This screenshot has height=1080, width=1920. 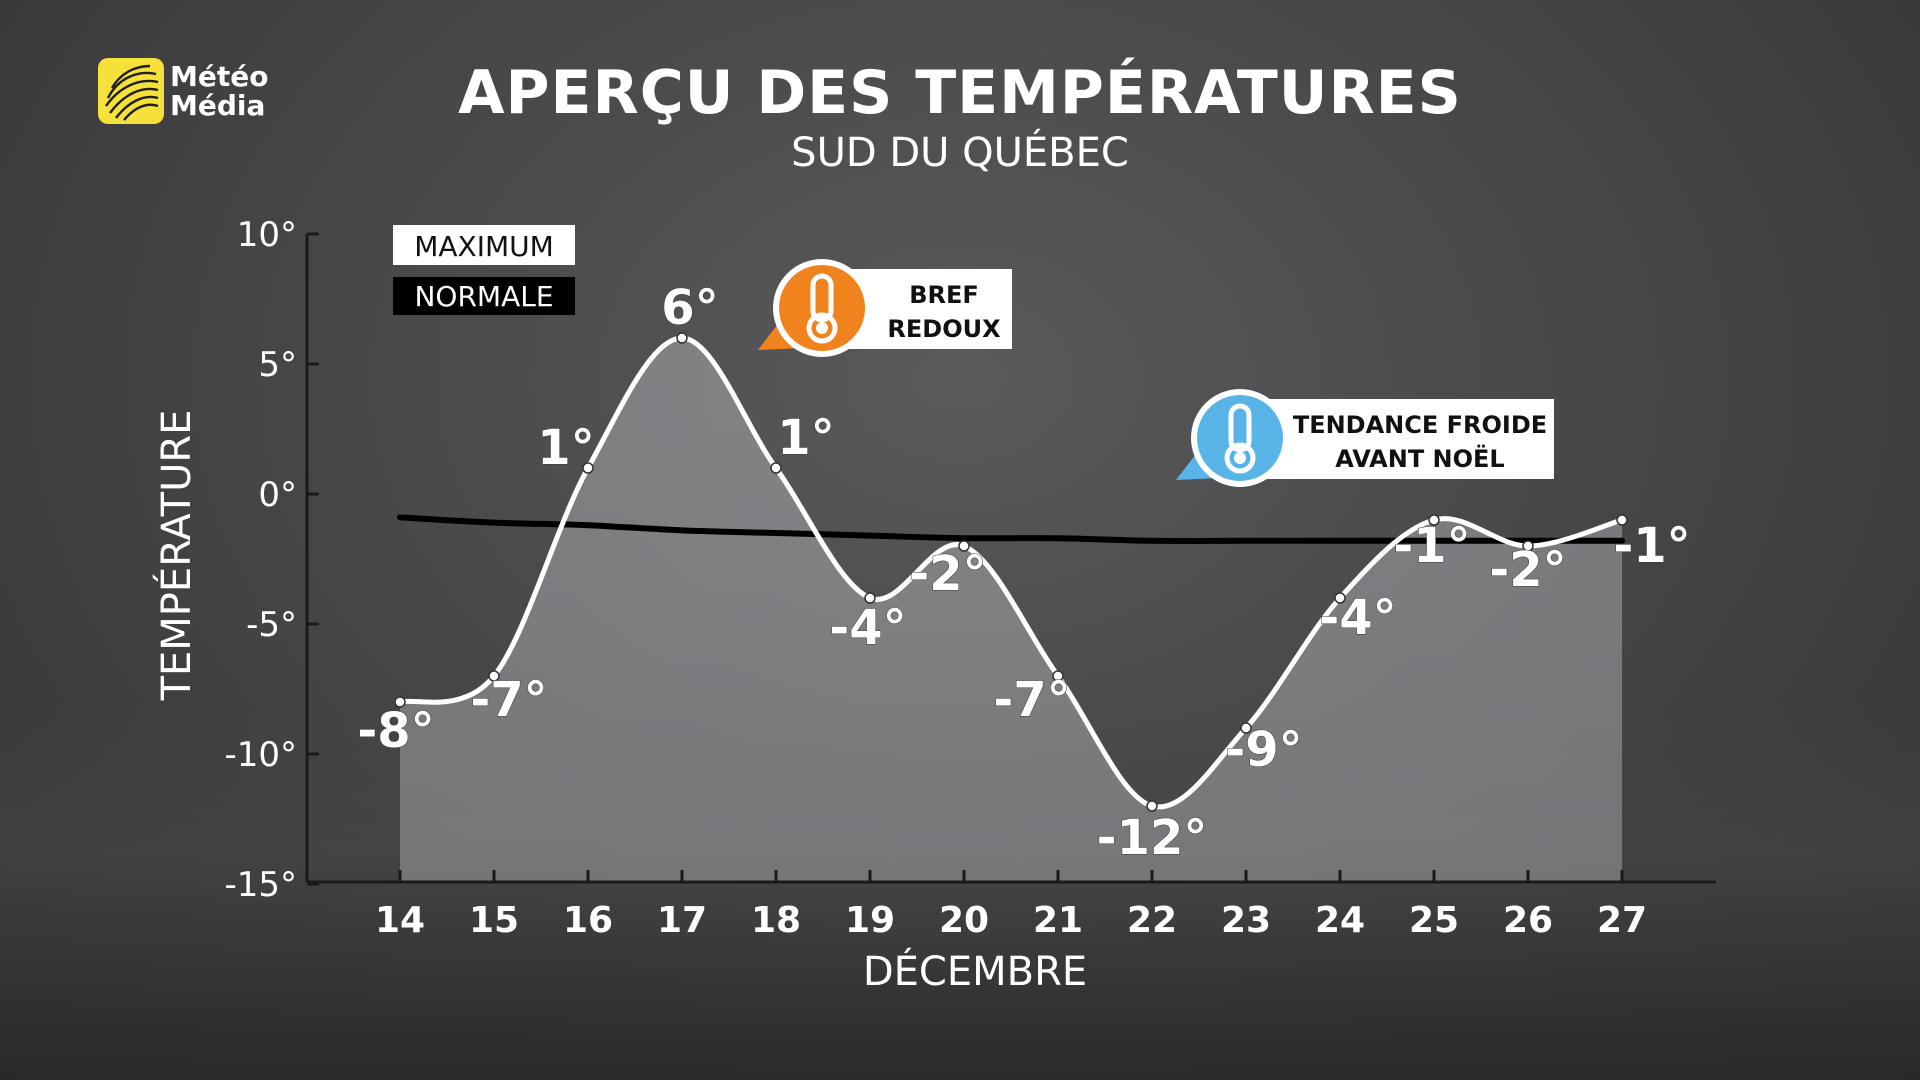 What do you see at coordinates (1528, 920) in the screenshot?
I see `x-tick-label: 26` at bounding box center [1528, 920].